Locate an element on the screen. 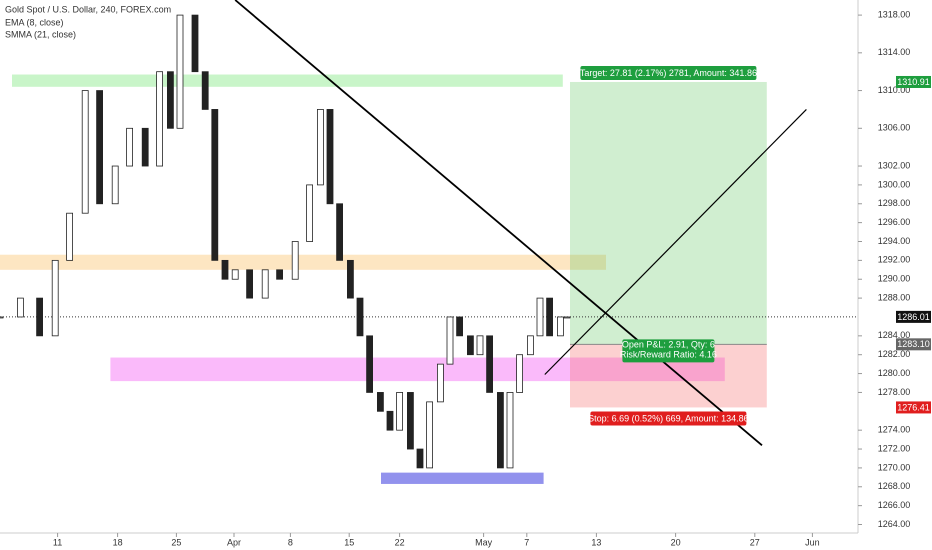  y-tick-label: 1282.00 is located at coordinates (894, 354).